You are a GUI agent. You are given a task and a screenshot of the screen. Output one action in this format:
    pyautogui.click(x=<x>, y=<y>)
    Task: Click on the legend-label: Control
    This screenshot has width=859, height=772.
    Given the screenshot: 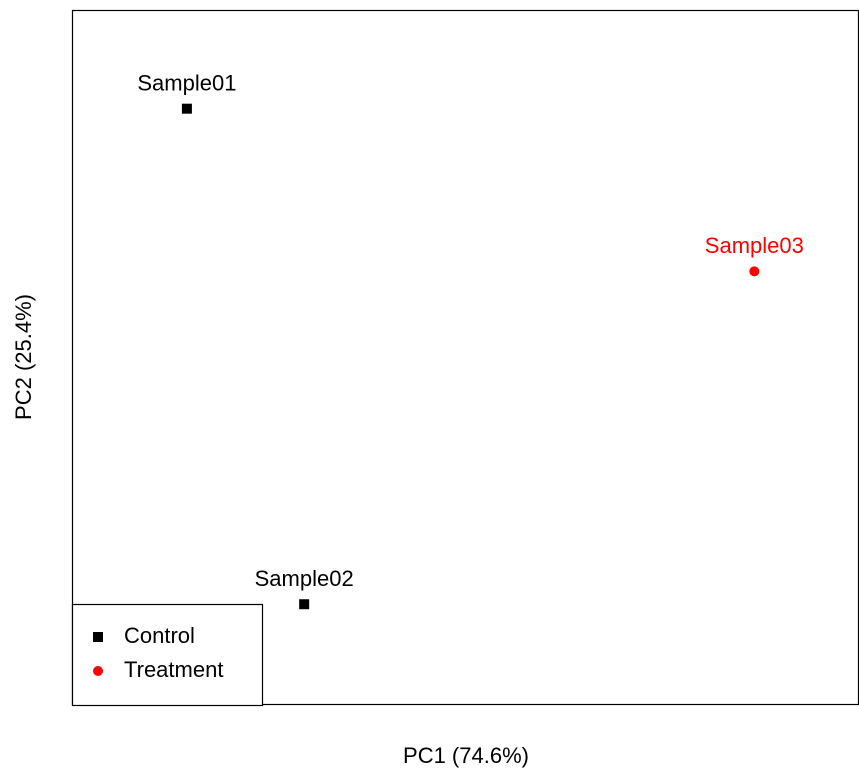 What is the action you would take?
    pyautogui.click(x=159, y=635)
    